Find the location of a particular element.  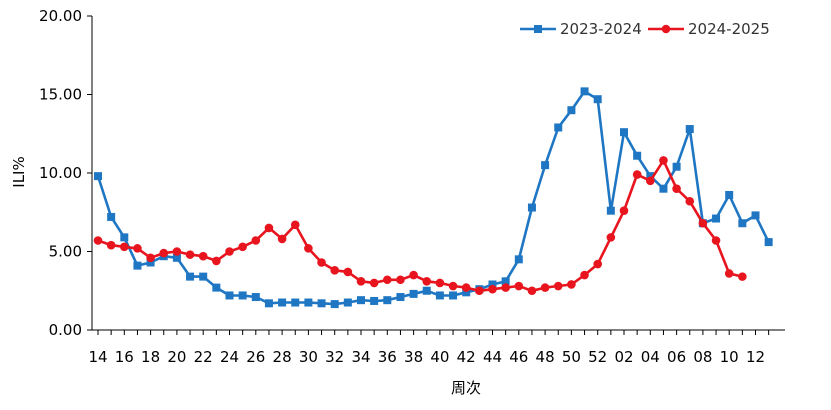

y-tick-label: 0.00 is located at coordinates (65, 330).